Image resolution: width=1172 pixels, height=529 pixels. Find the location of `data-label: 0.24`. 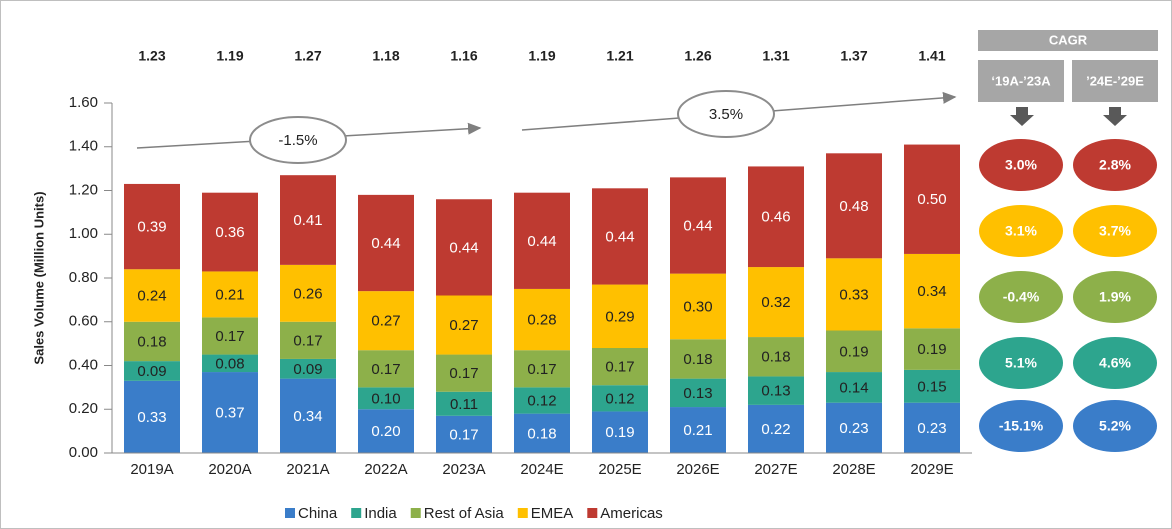

data-label: 0.24 is located at coordinates (151, 295).